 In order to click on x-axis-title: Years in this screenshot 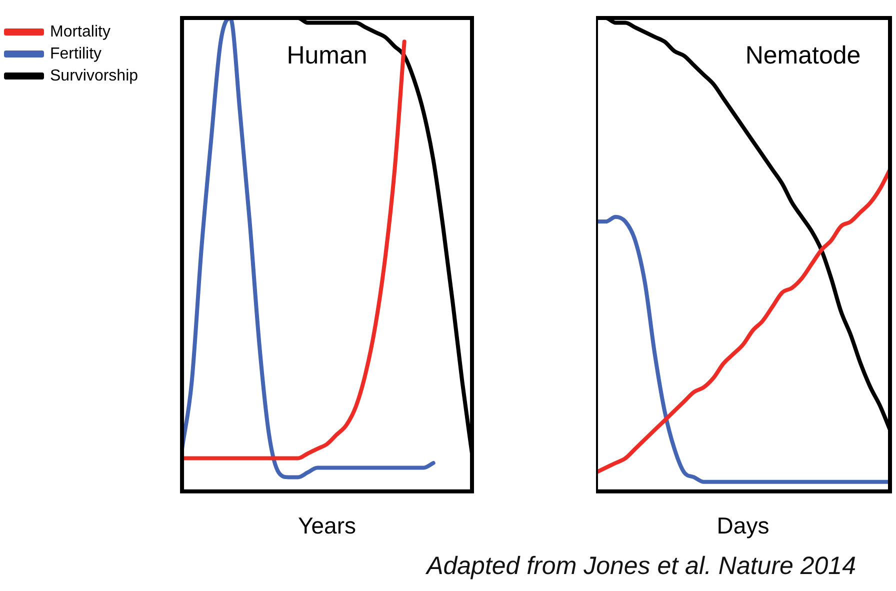, I will do `click(327, 525)`.